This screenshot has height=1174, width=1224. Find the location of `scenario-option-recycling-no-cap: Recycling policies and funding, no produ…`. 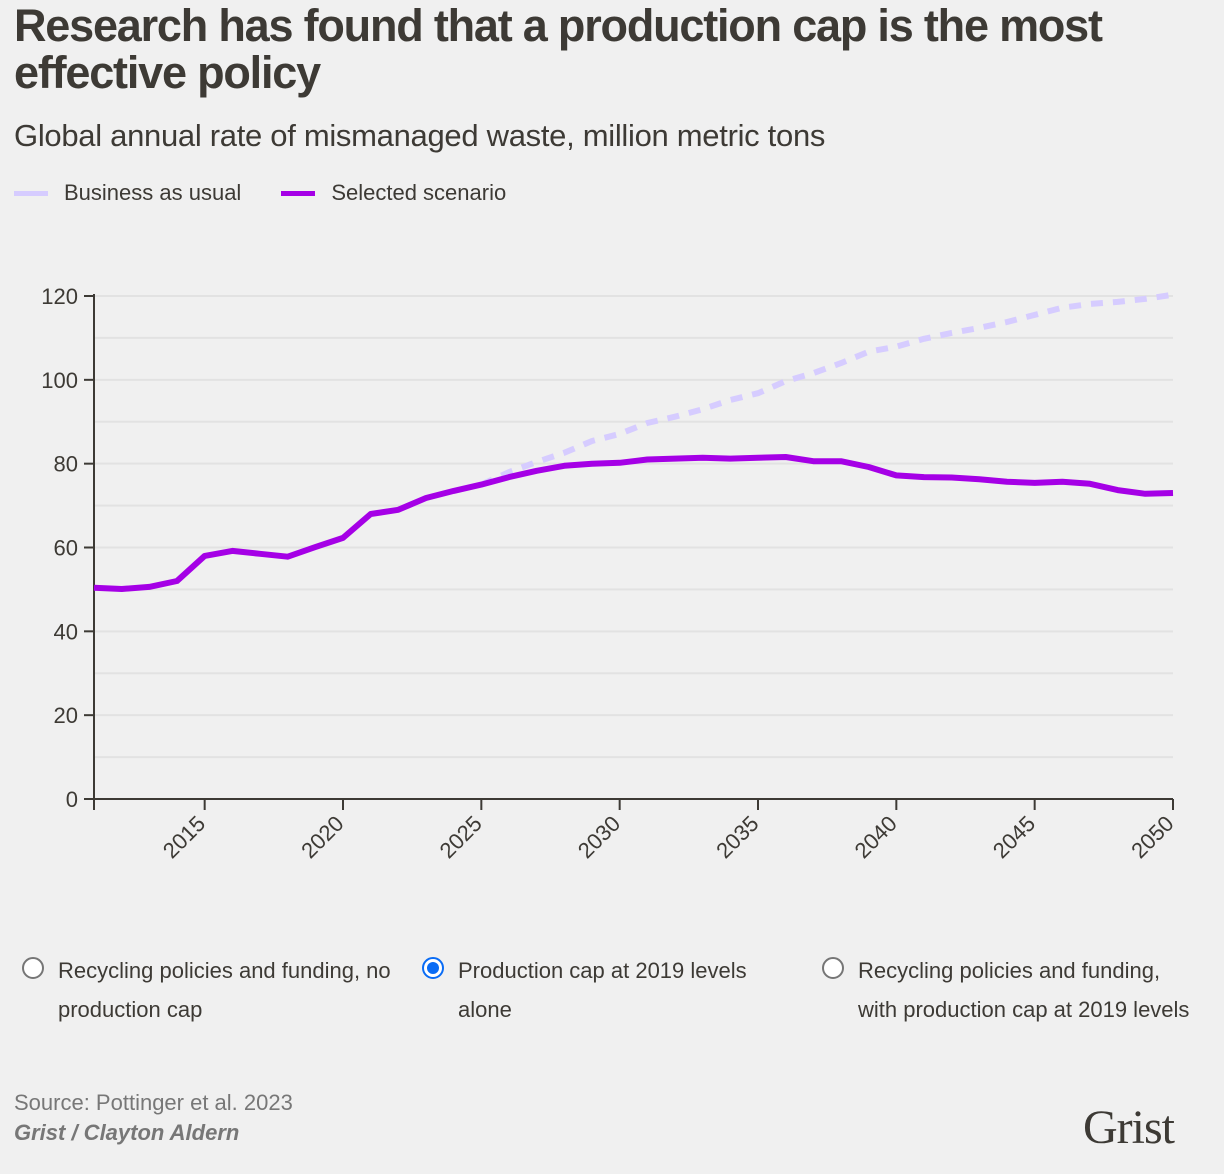

scenario-option-recycling-no-cap: Recycling policies and funding, no produ… is located at coordinates (222, 991).